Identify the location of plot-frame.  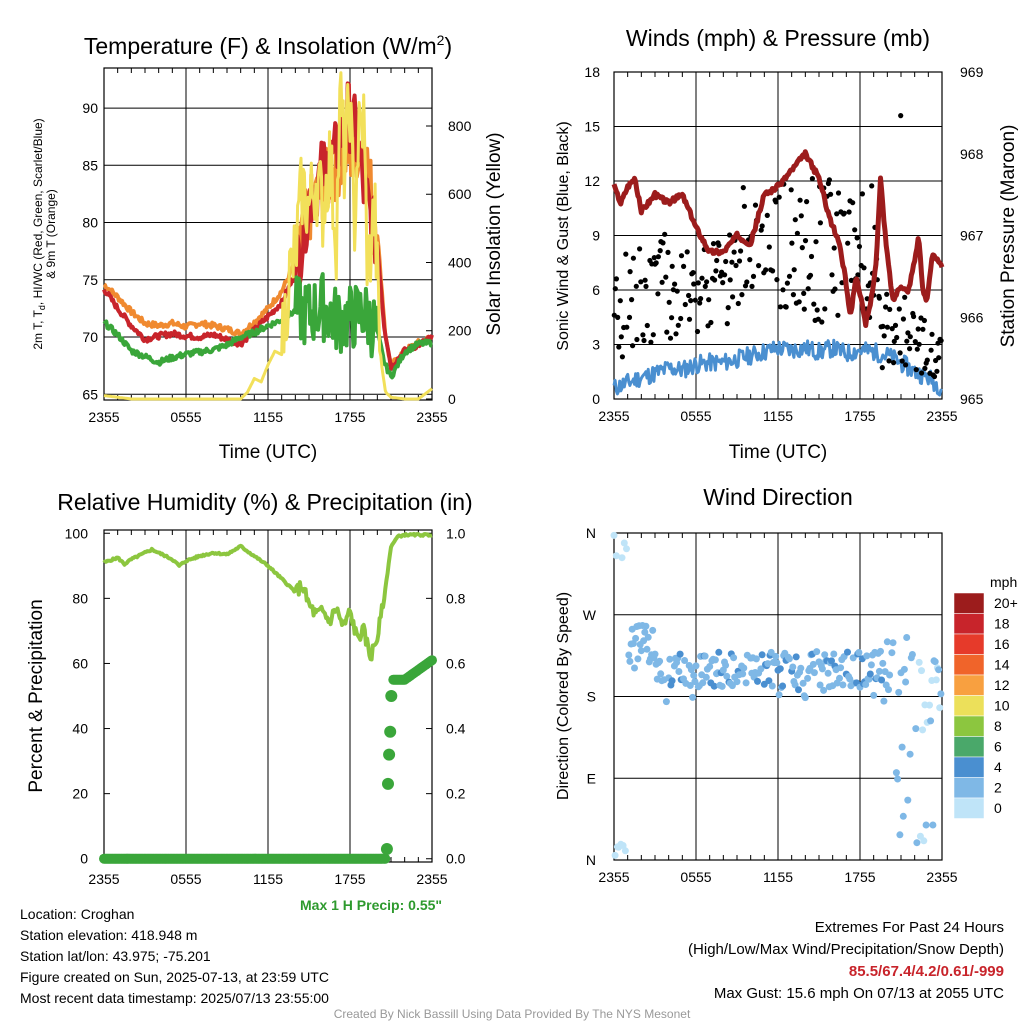
(268, 234).